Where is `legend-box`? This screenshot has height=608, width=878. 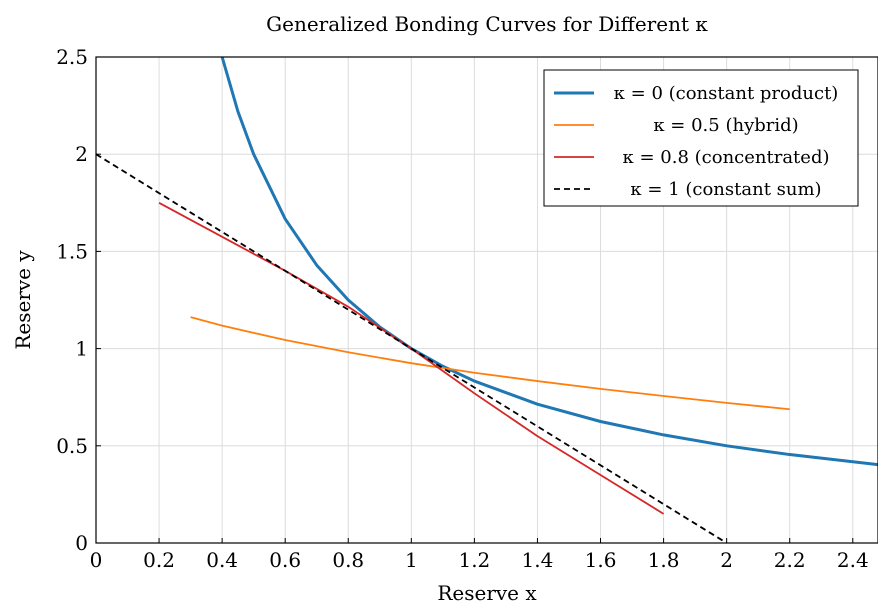 legend-box is located at coordinates (701, 138).